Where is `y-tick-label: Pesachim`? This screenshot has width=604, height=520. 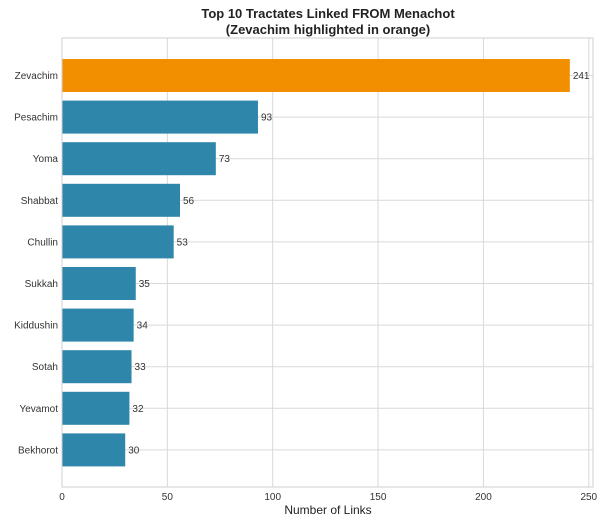 y-tick-label: Pesachim is located at coordinates (36, 118).